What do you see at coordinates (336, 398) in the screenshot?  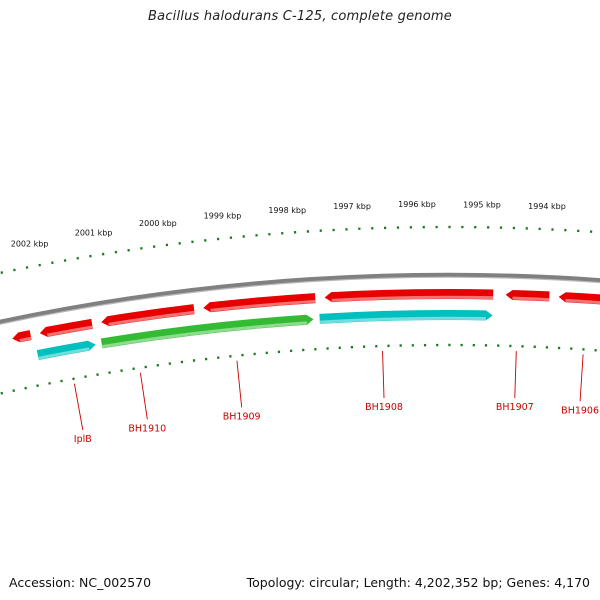 I see `label-layer: IplB BH1910 BH1909 BH1908 BH1907 BH1906` at bounding box center [336, 398].